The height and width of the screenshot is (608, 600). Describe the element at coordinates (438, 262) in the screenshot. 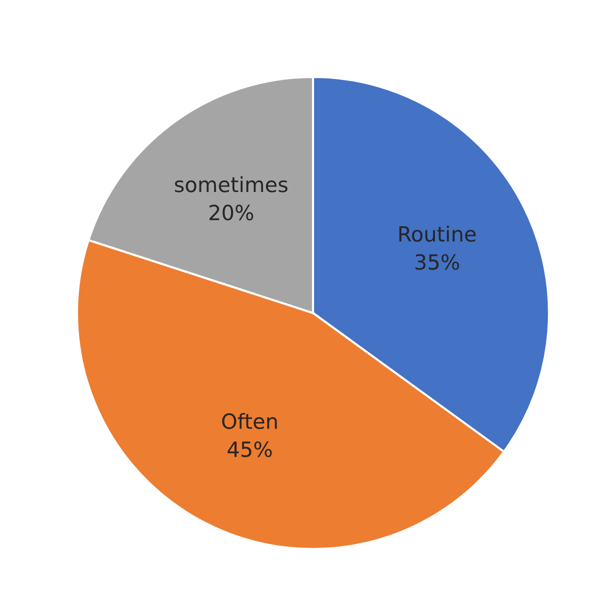

I see `data-label: 35%` at that location.